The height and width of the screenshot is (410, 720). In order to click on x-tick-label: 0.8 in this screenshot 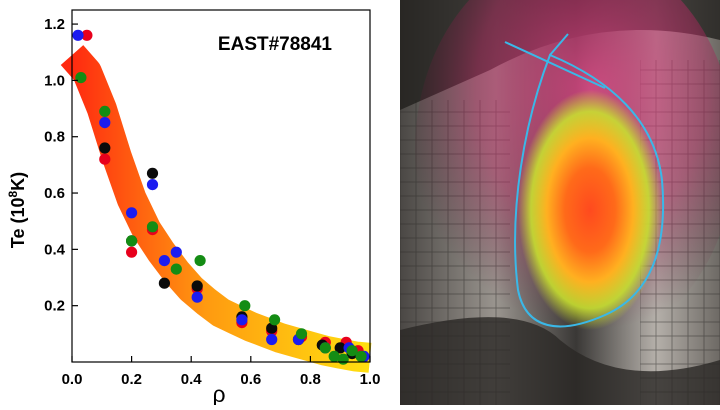, I will do `click(310, 379)`.